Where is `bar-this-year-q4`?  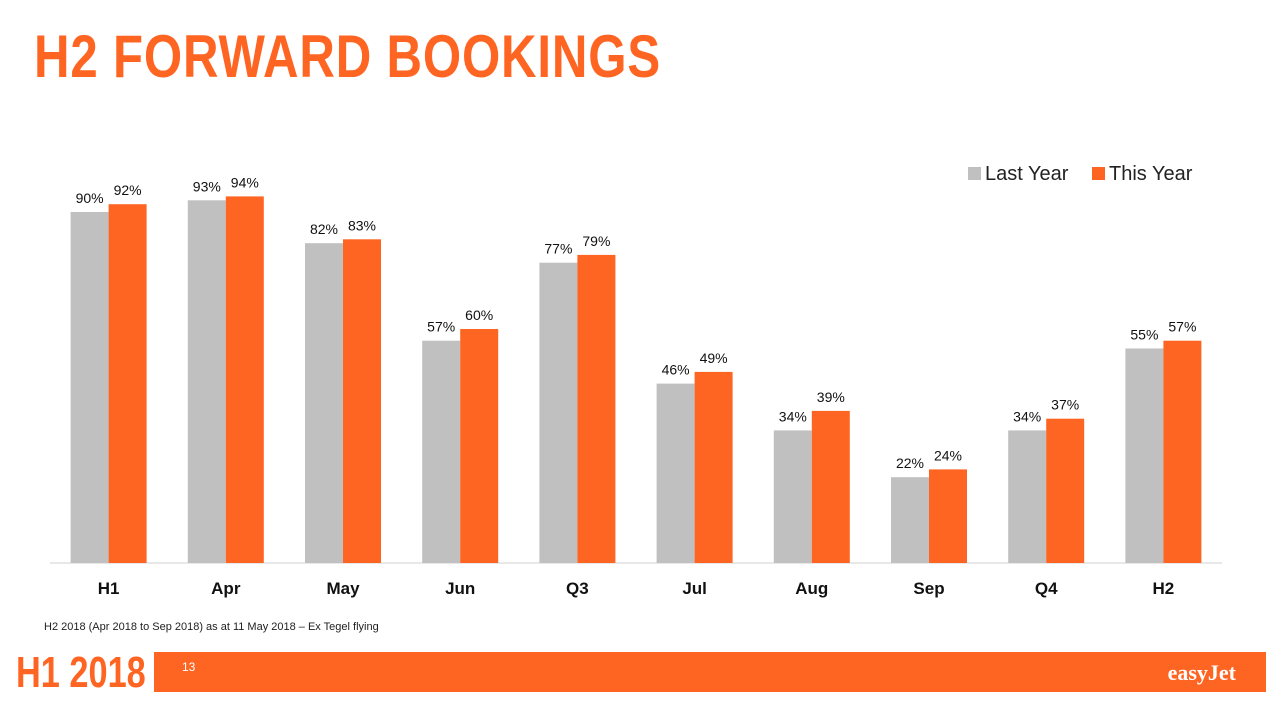
bar-this-year-q4 is located at coordinates (1065, 490).